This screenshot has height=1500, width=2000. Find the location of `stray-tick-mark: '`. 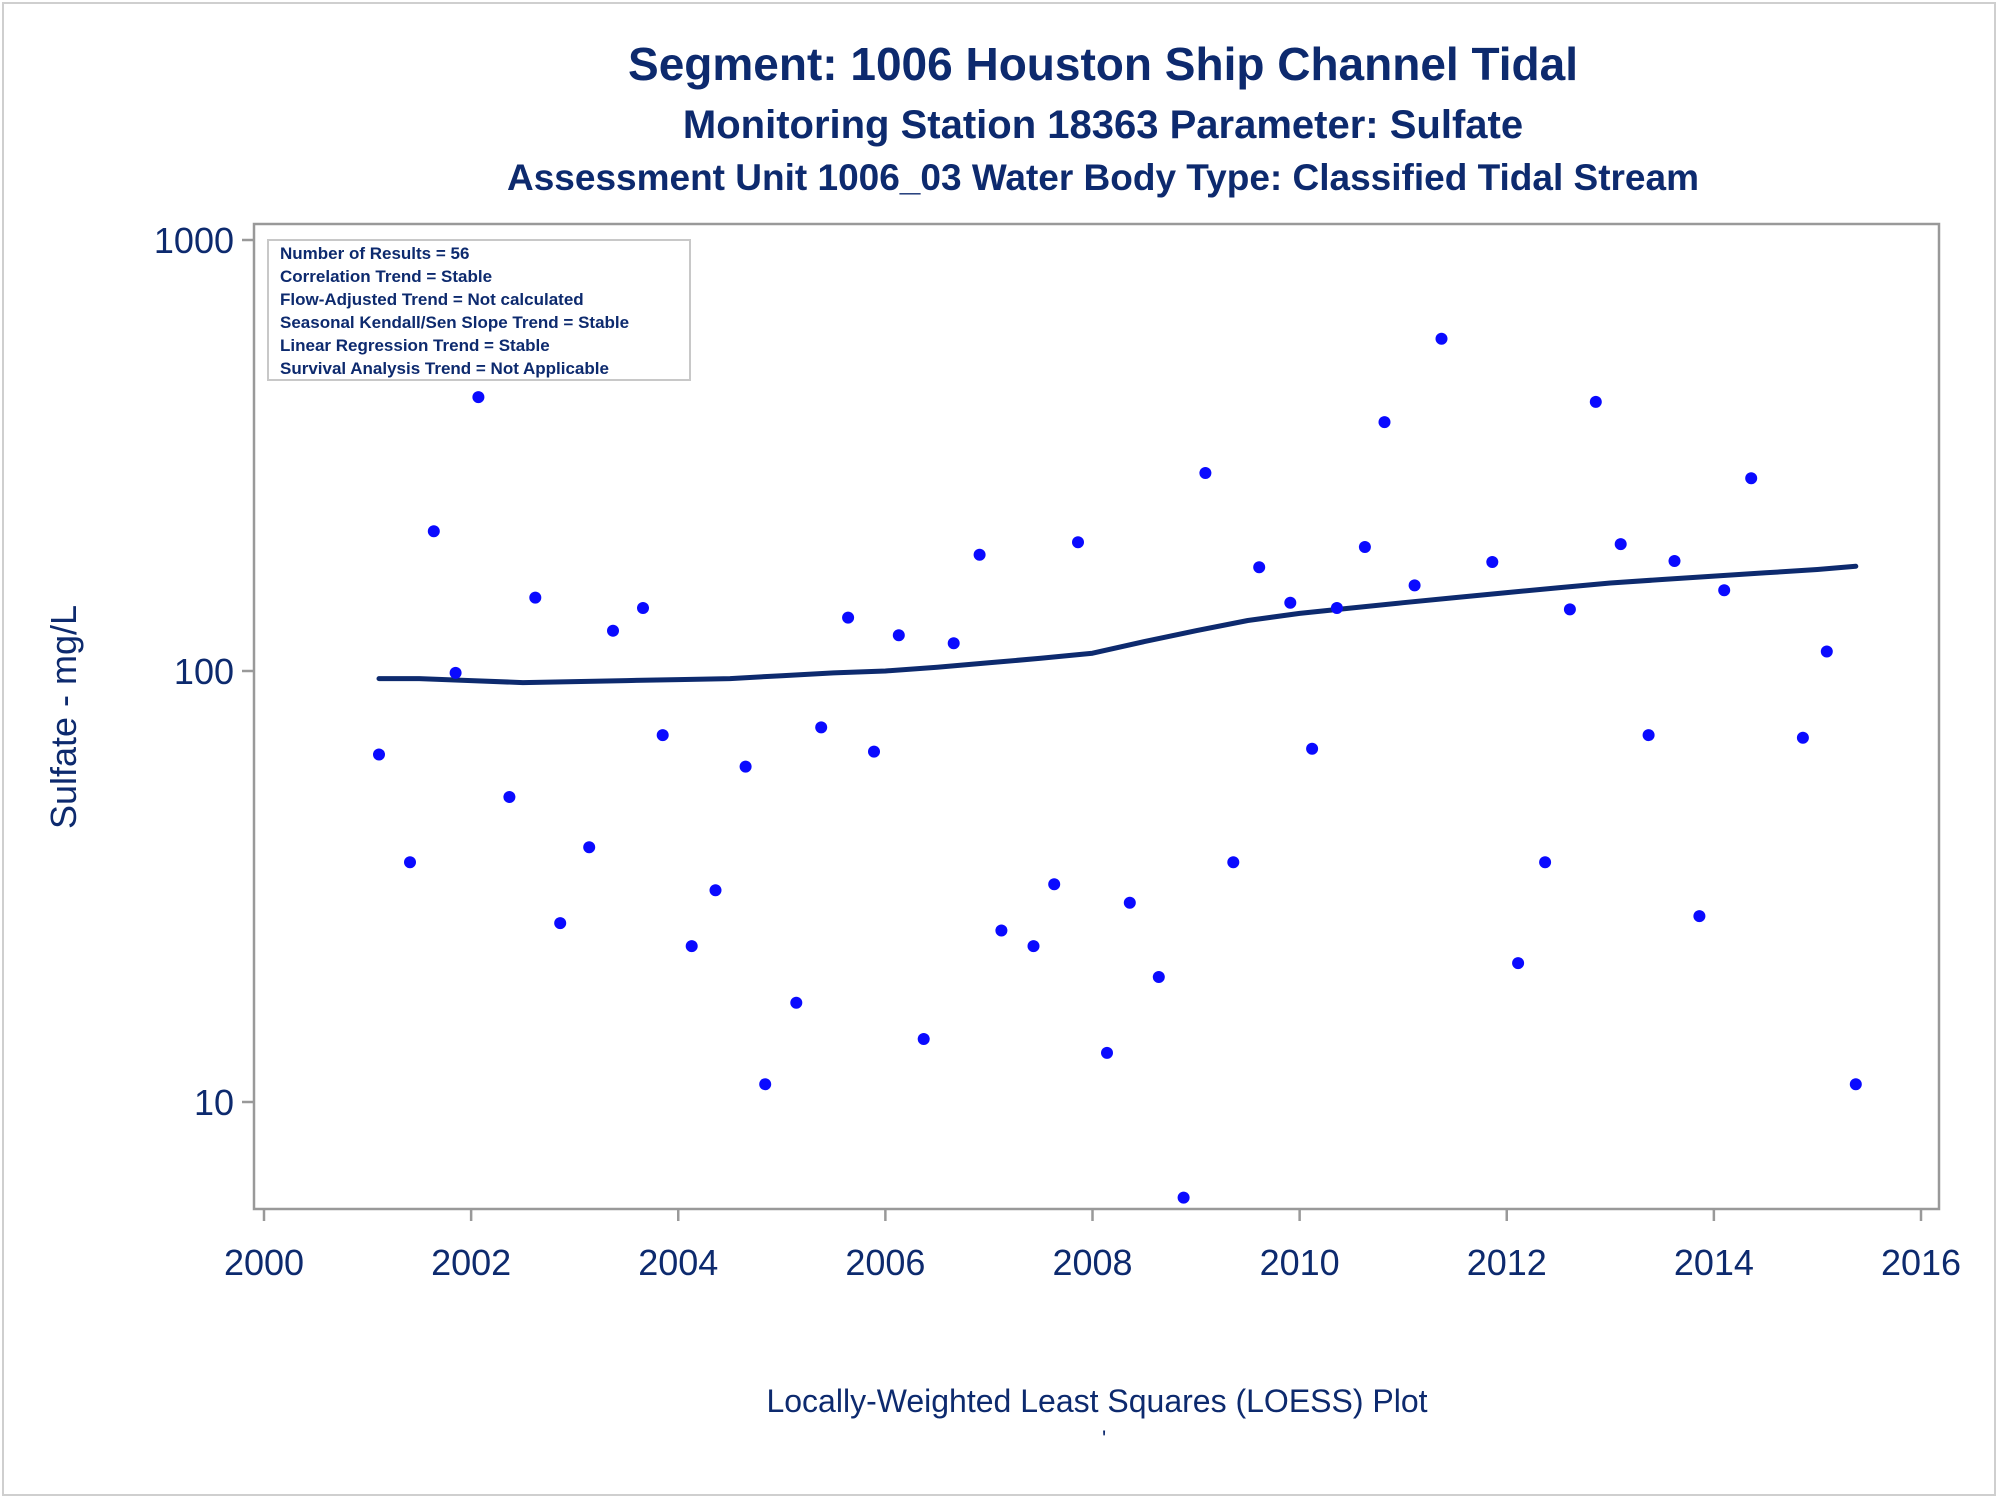

stray-tick-mark: ' is located at coordinates (1104, 1438).